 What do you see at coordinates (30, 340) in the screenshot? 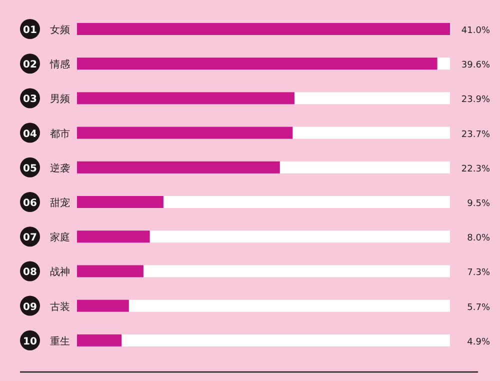
I see `badge: 10` at bounding box center [30, 340].